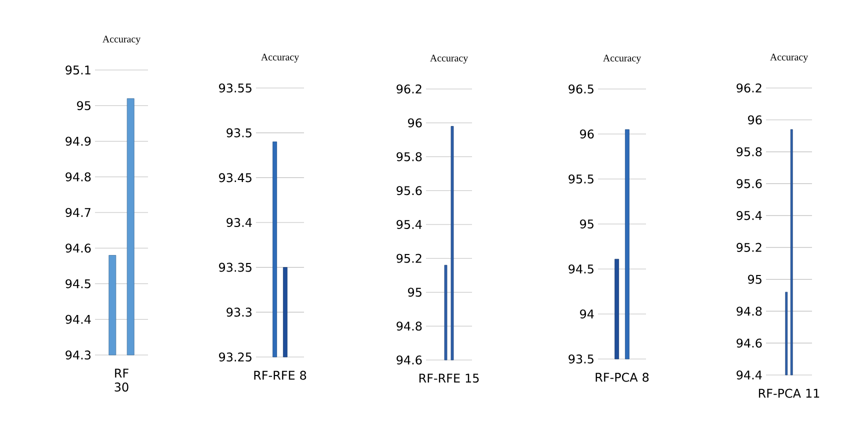  Describe the element at coordinates (587, 314) in the screenshot. I see `y-tick-label: 94` at that location.